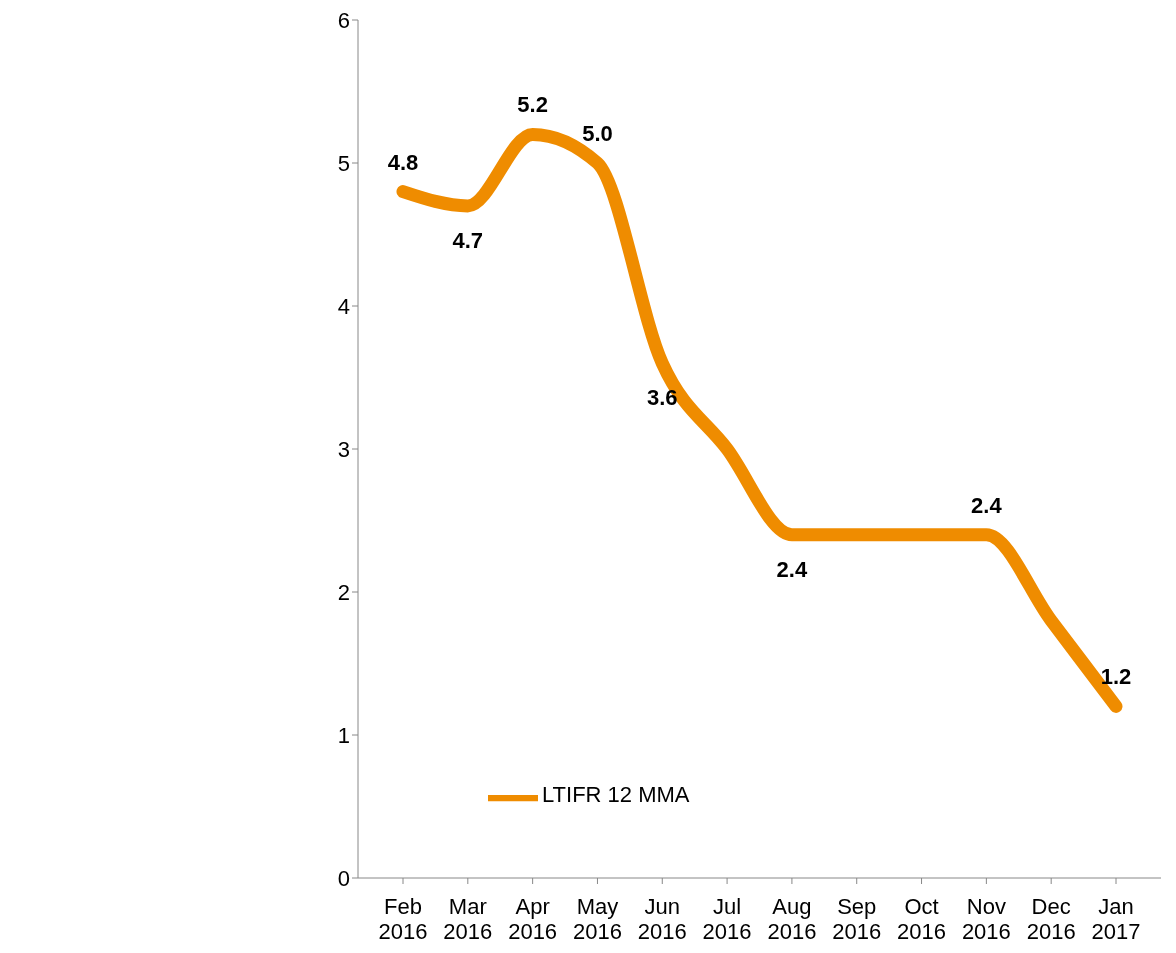 The width and height of the screenshot is (1176, 953). I want to click on data-label: 4.7, so click(468, 240).